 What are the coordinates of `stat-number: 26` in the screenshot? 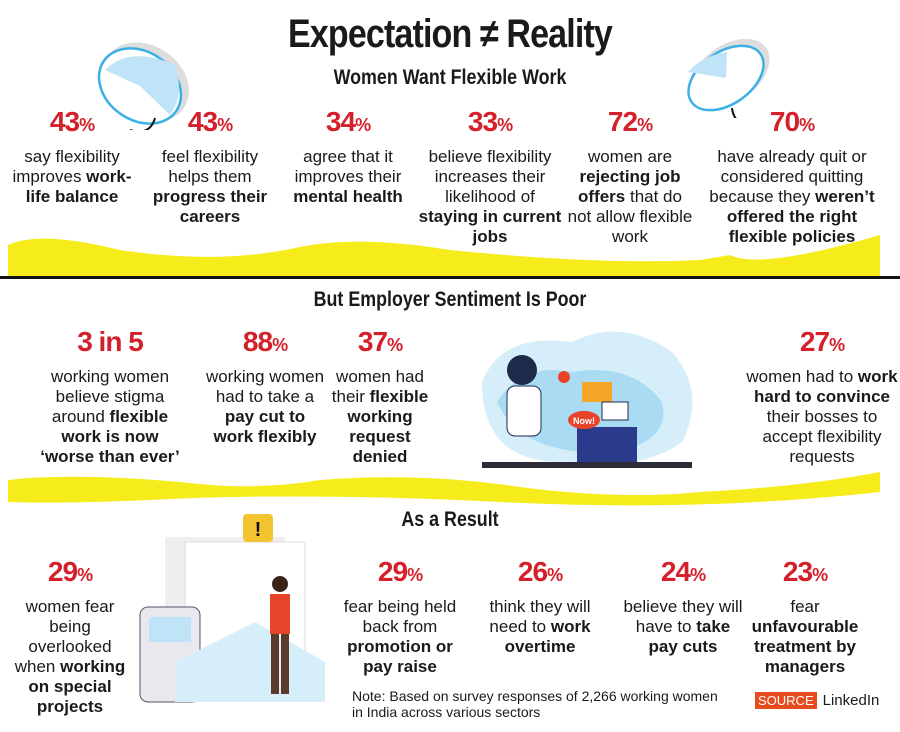 It's located at (532, 571).